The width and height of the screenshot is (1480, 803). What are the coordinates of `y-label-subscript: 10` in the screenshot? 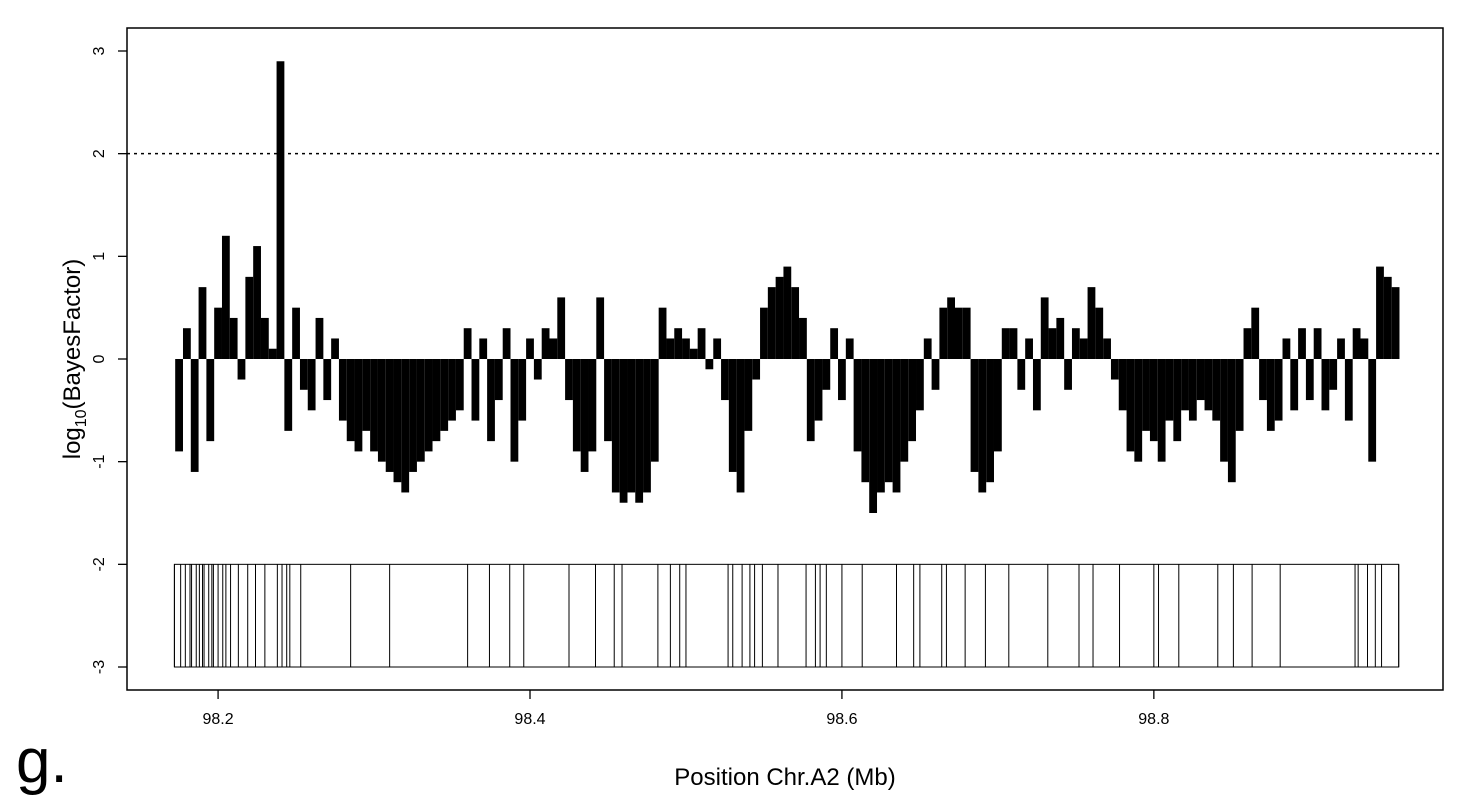 It's located at (81, 418).